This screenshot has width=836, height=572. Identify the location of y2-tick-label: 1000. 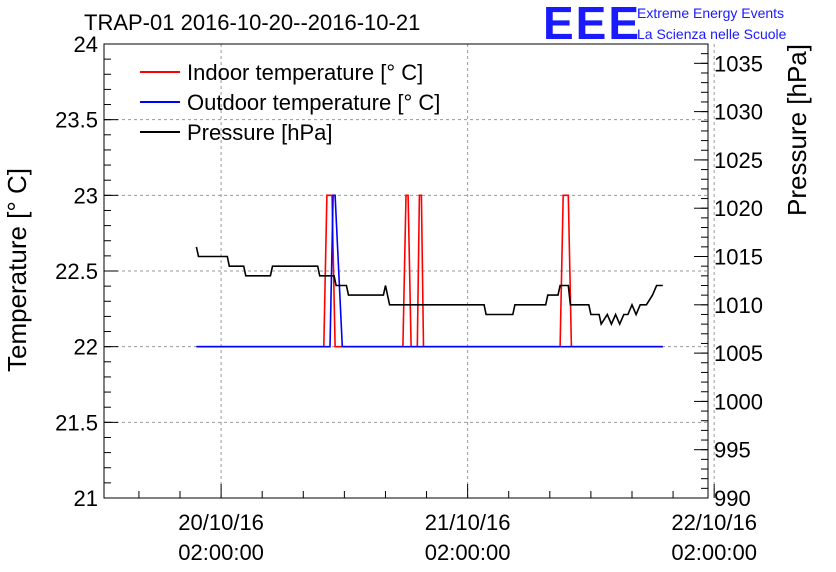
(738, 401).